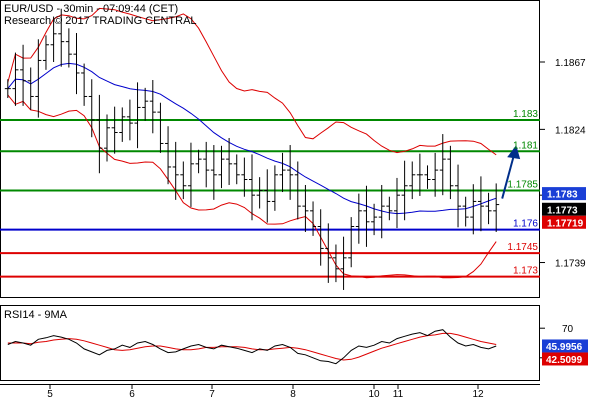 The image size is (590, 405). What do you see at coordinates (50, 394) in the screenshot?
I see `time-tick-label-0: 5` at bounding box center [50, 394].